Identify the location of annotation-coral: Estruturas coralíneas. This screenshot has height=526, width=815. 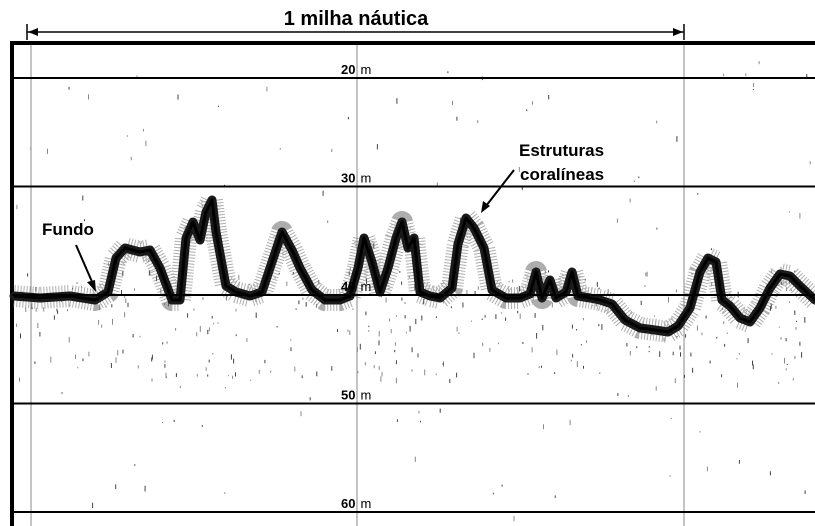
(542, 177).